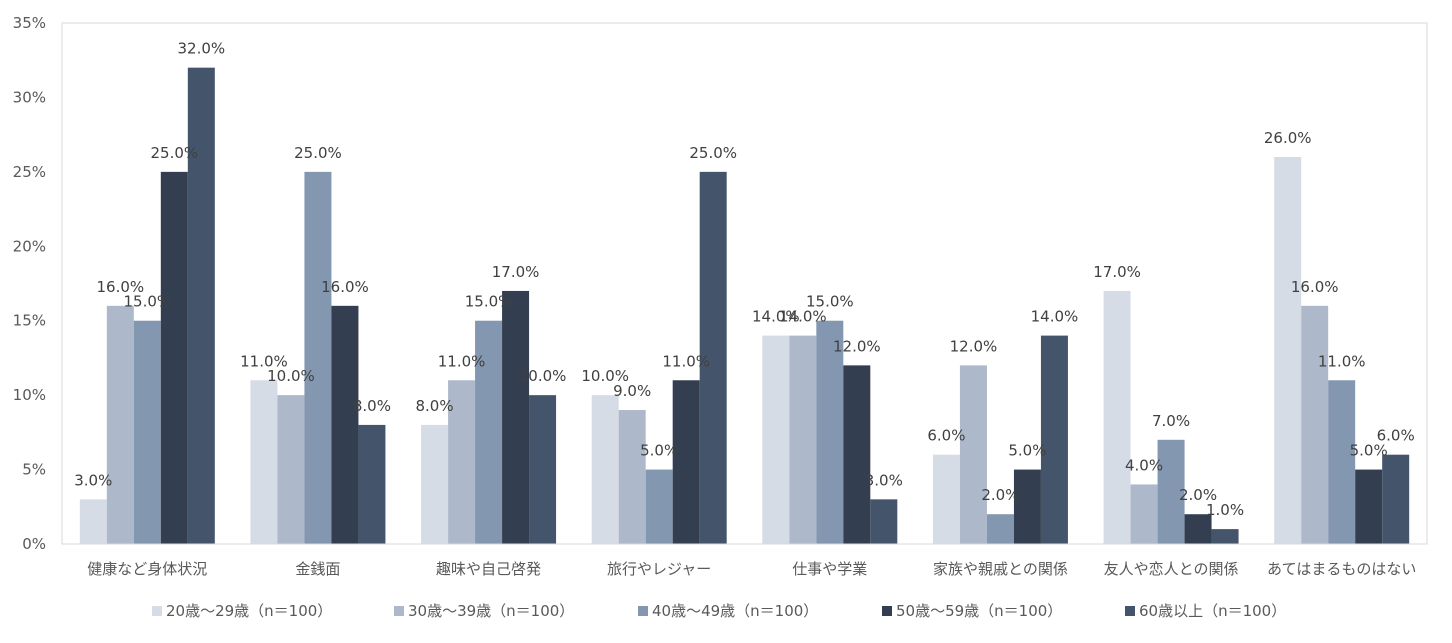  Describe the element at coordinates (1000, 569) in the screenshot. I see `x-tick-label: 家族や親戚との関係` at that location.